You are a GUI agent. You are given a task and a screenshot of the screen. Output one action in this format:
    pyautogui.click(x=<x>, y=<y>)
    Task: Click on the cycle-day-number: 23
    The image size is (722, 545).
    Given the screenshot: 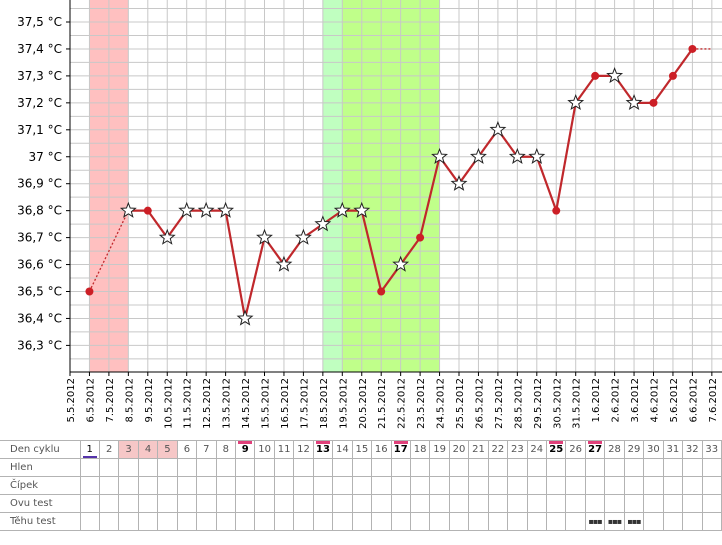 What is the action you would take?
    pyautogui.click(x=517, y=449)
    